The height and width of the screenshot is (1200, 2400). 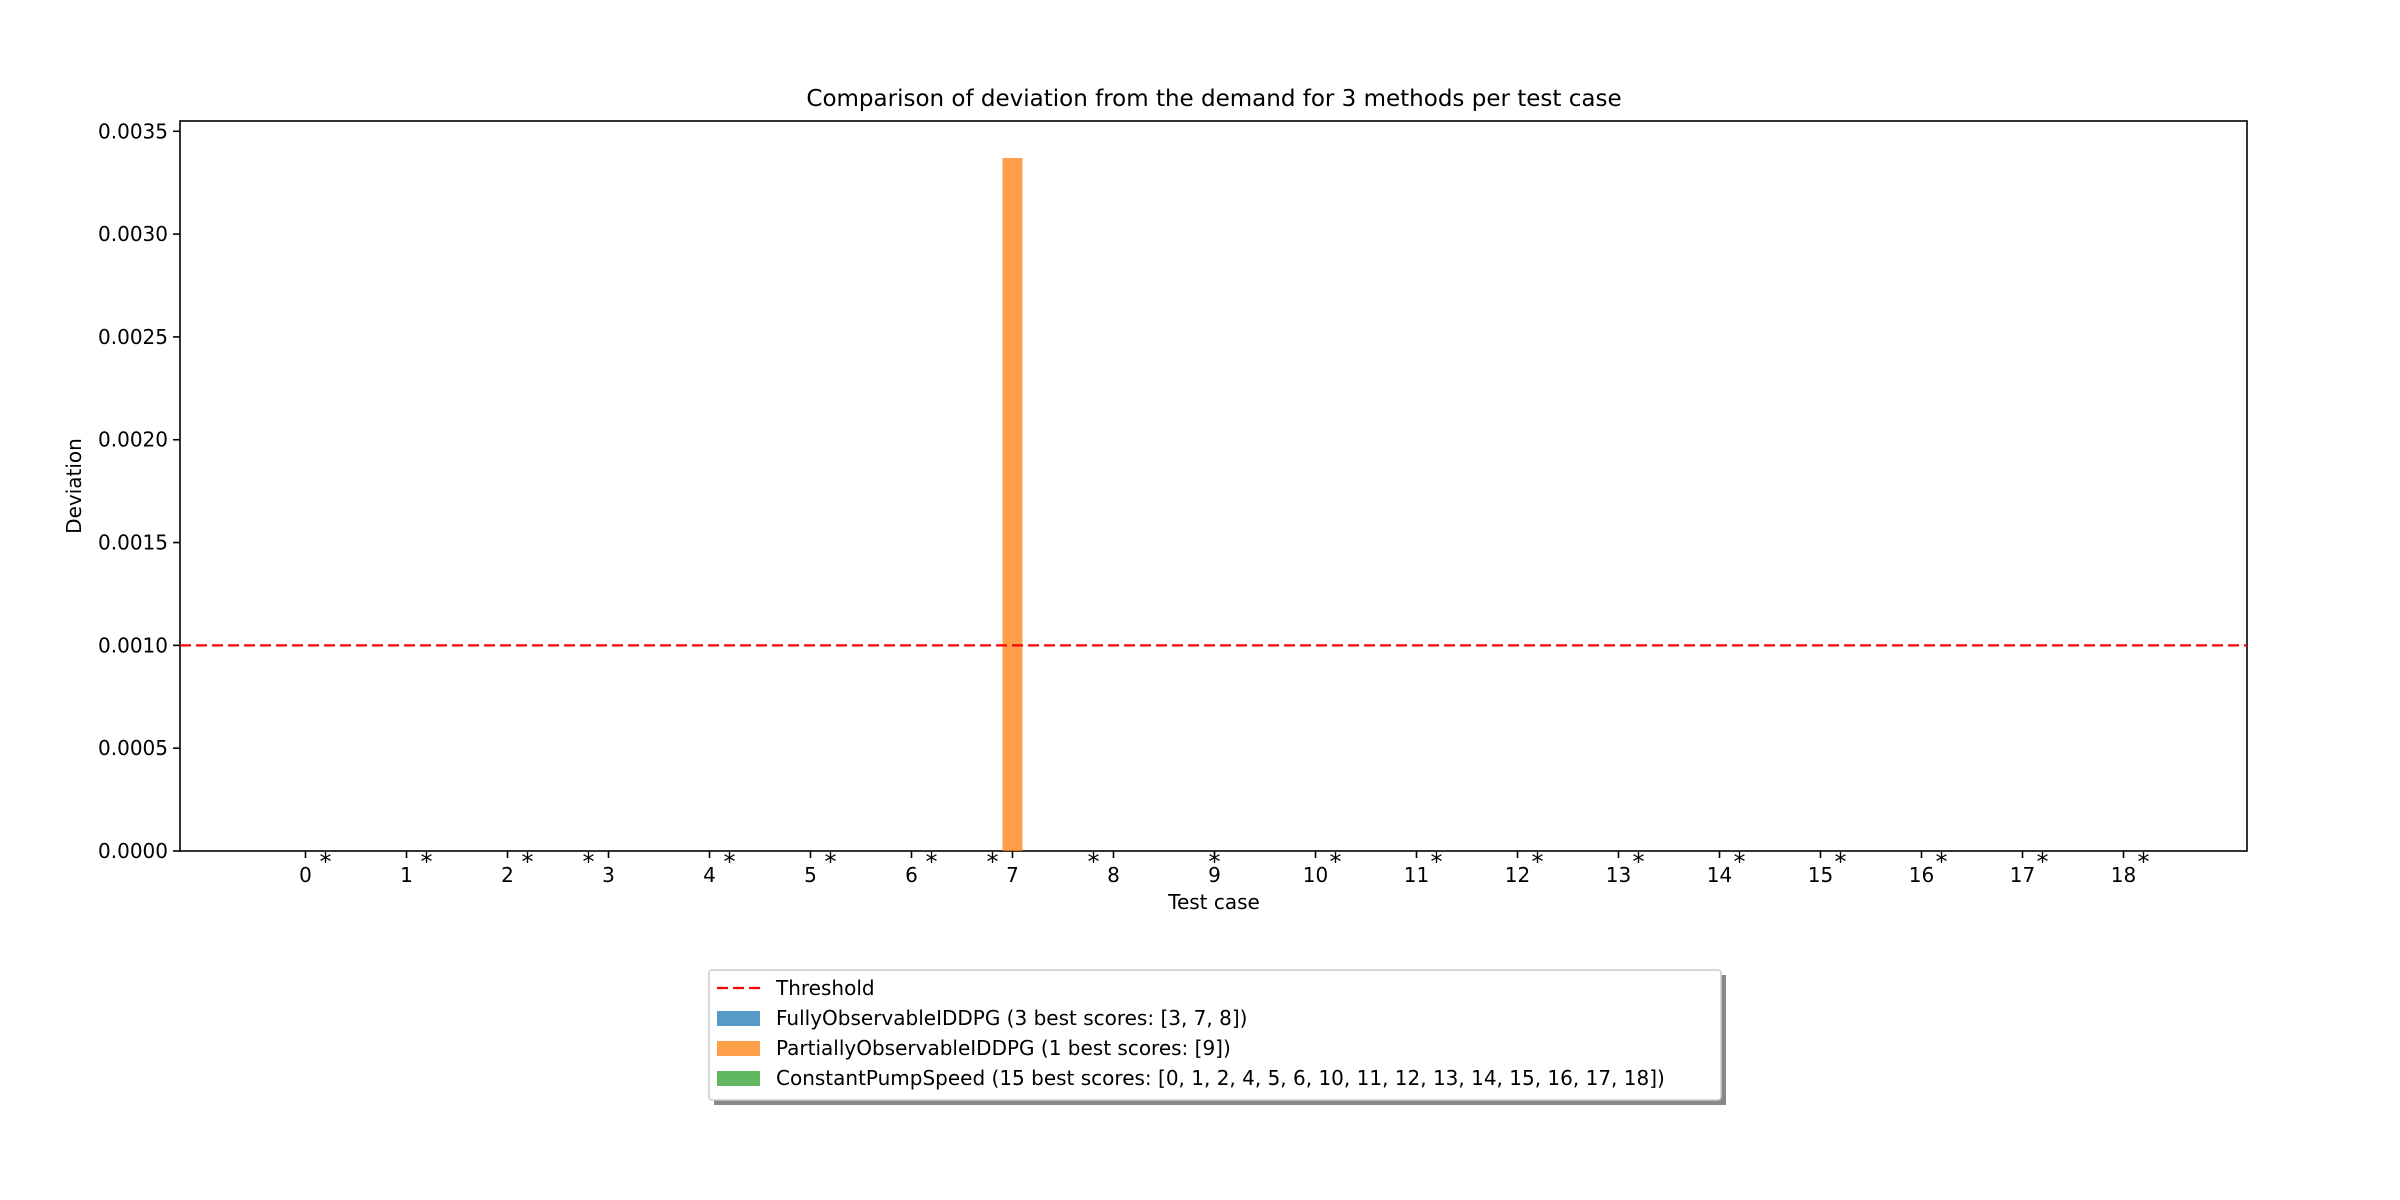 I want to click on x-tick-label: 8, so click(x=1113, y=875).